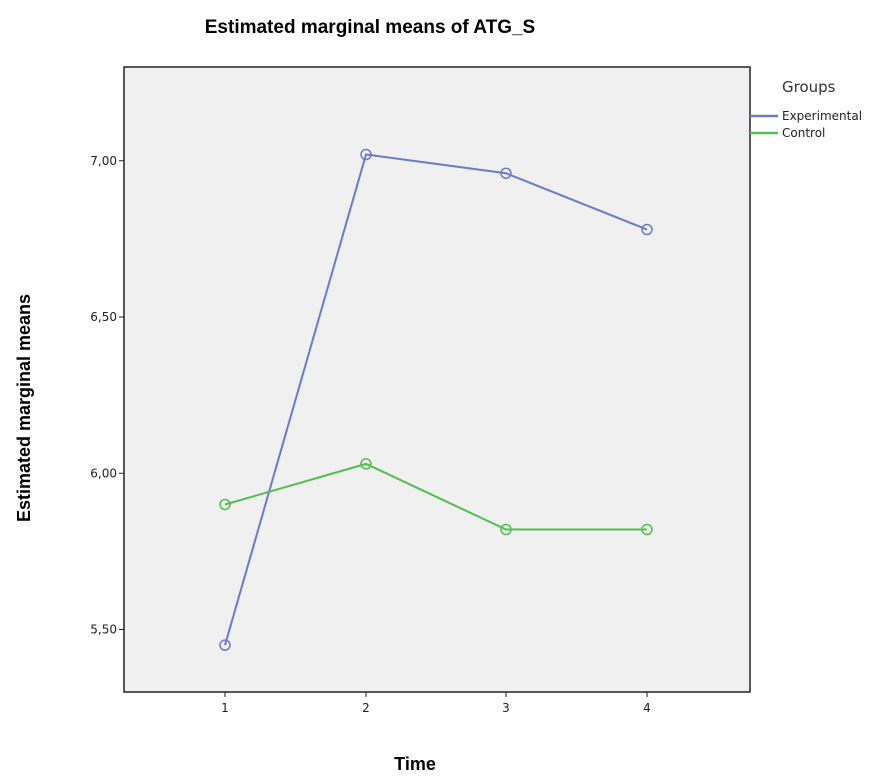  What do you see at coordinates (822, 116) in the screenshot?
I see `legend-label-experimental: Experimental` at bounding box center [822, 116].